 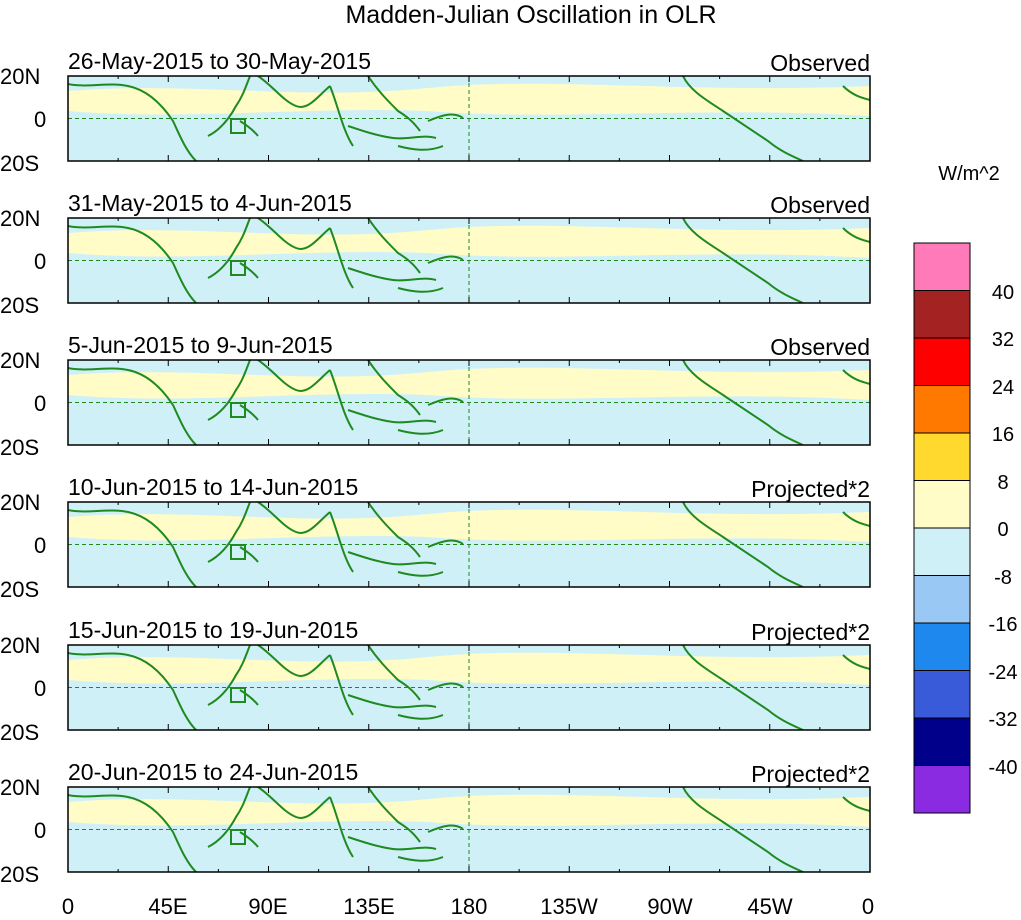 I want to click on colorbar: W/m^2 40 32 24 16 8 0 -8 -16 -24 -32 -40, so click(x=965, y=488).